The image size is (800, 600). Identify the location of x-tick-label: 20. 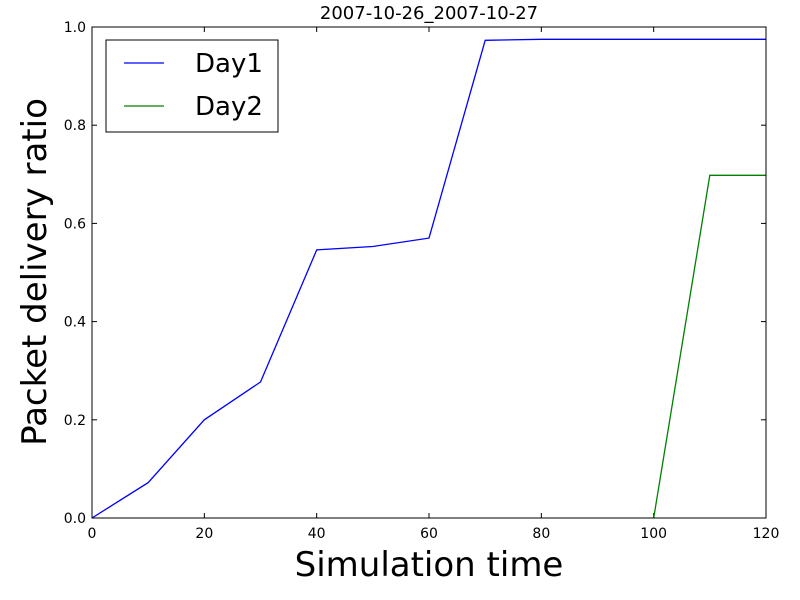
(204, 534).